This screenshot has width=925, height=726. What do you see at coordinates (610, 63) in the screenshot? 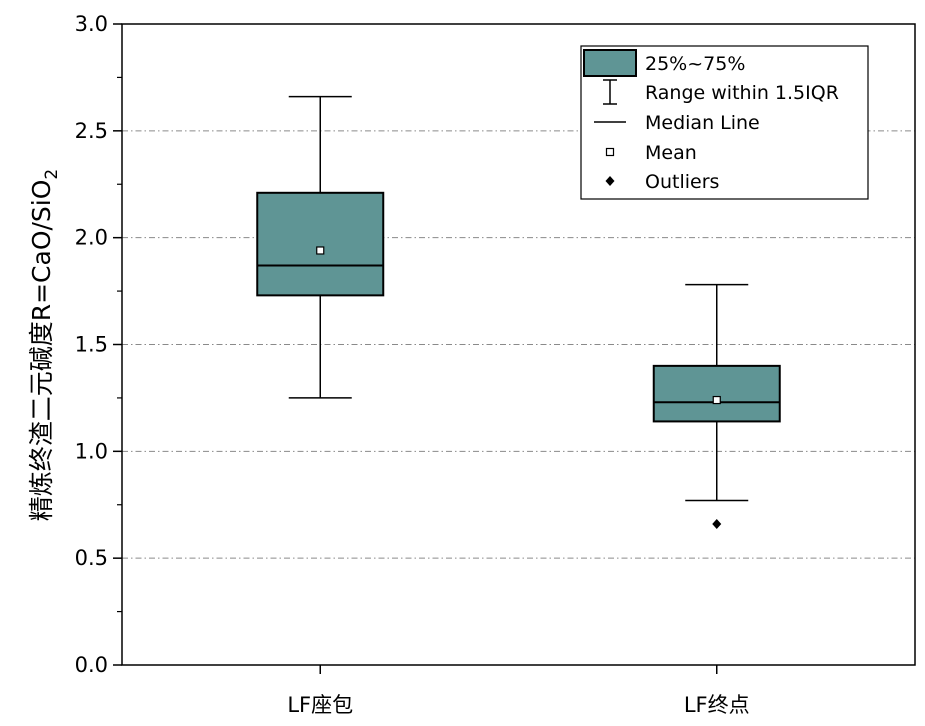
I see `legend-box-swatch` at bounding box center [610, 63].